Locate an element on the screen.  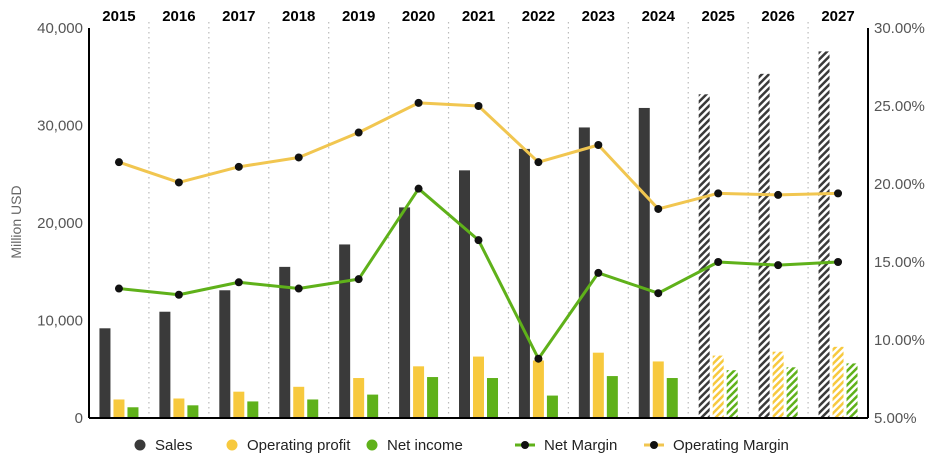
right-tick-label: 30.00% is located at coordinates (899, 28).